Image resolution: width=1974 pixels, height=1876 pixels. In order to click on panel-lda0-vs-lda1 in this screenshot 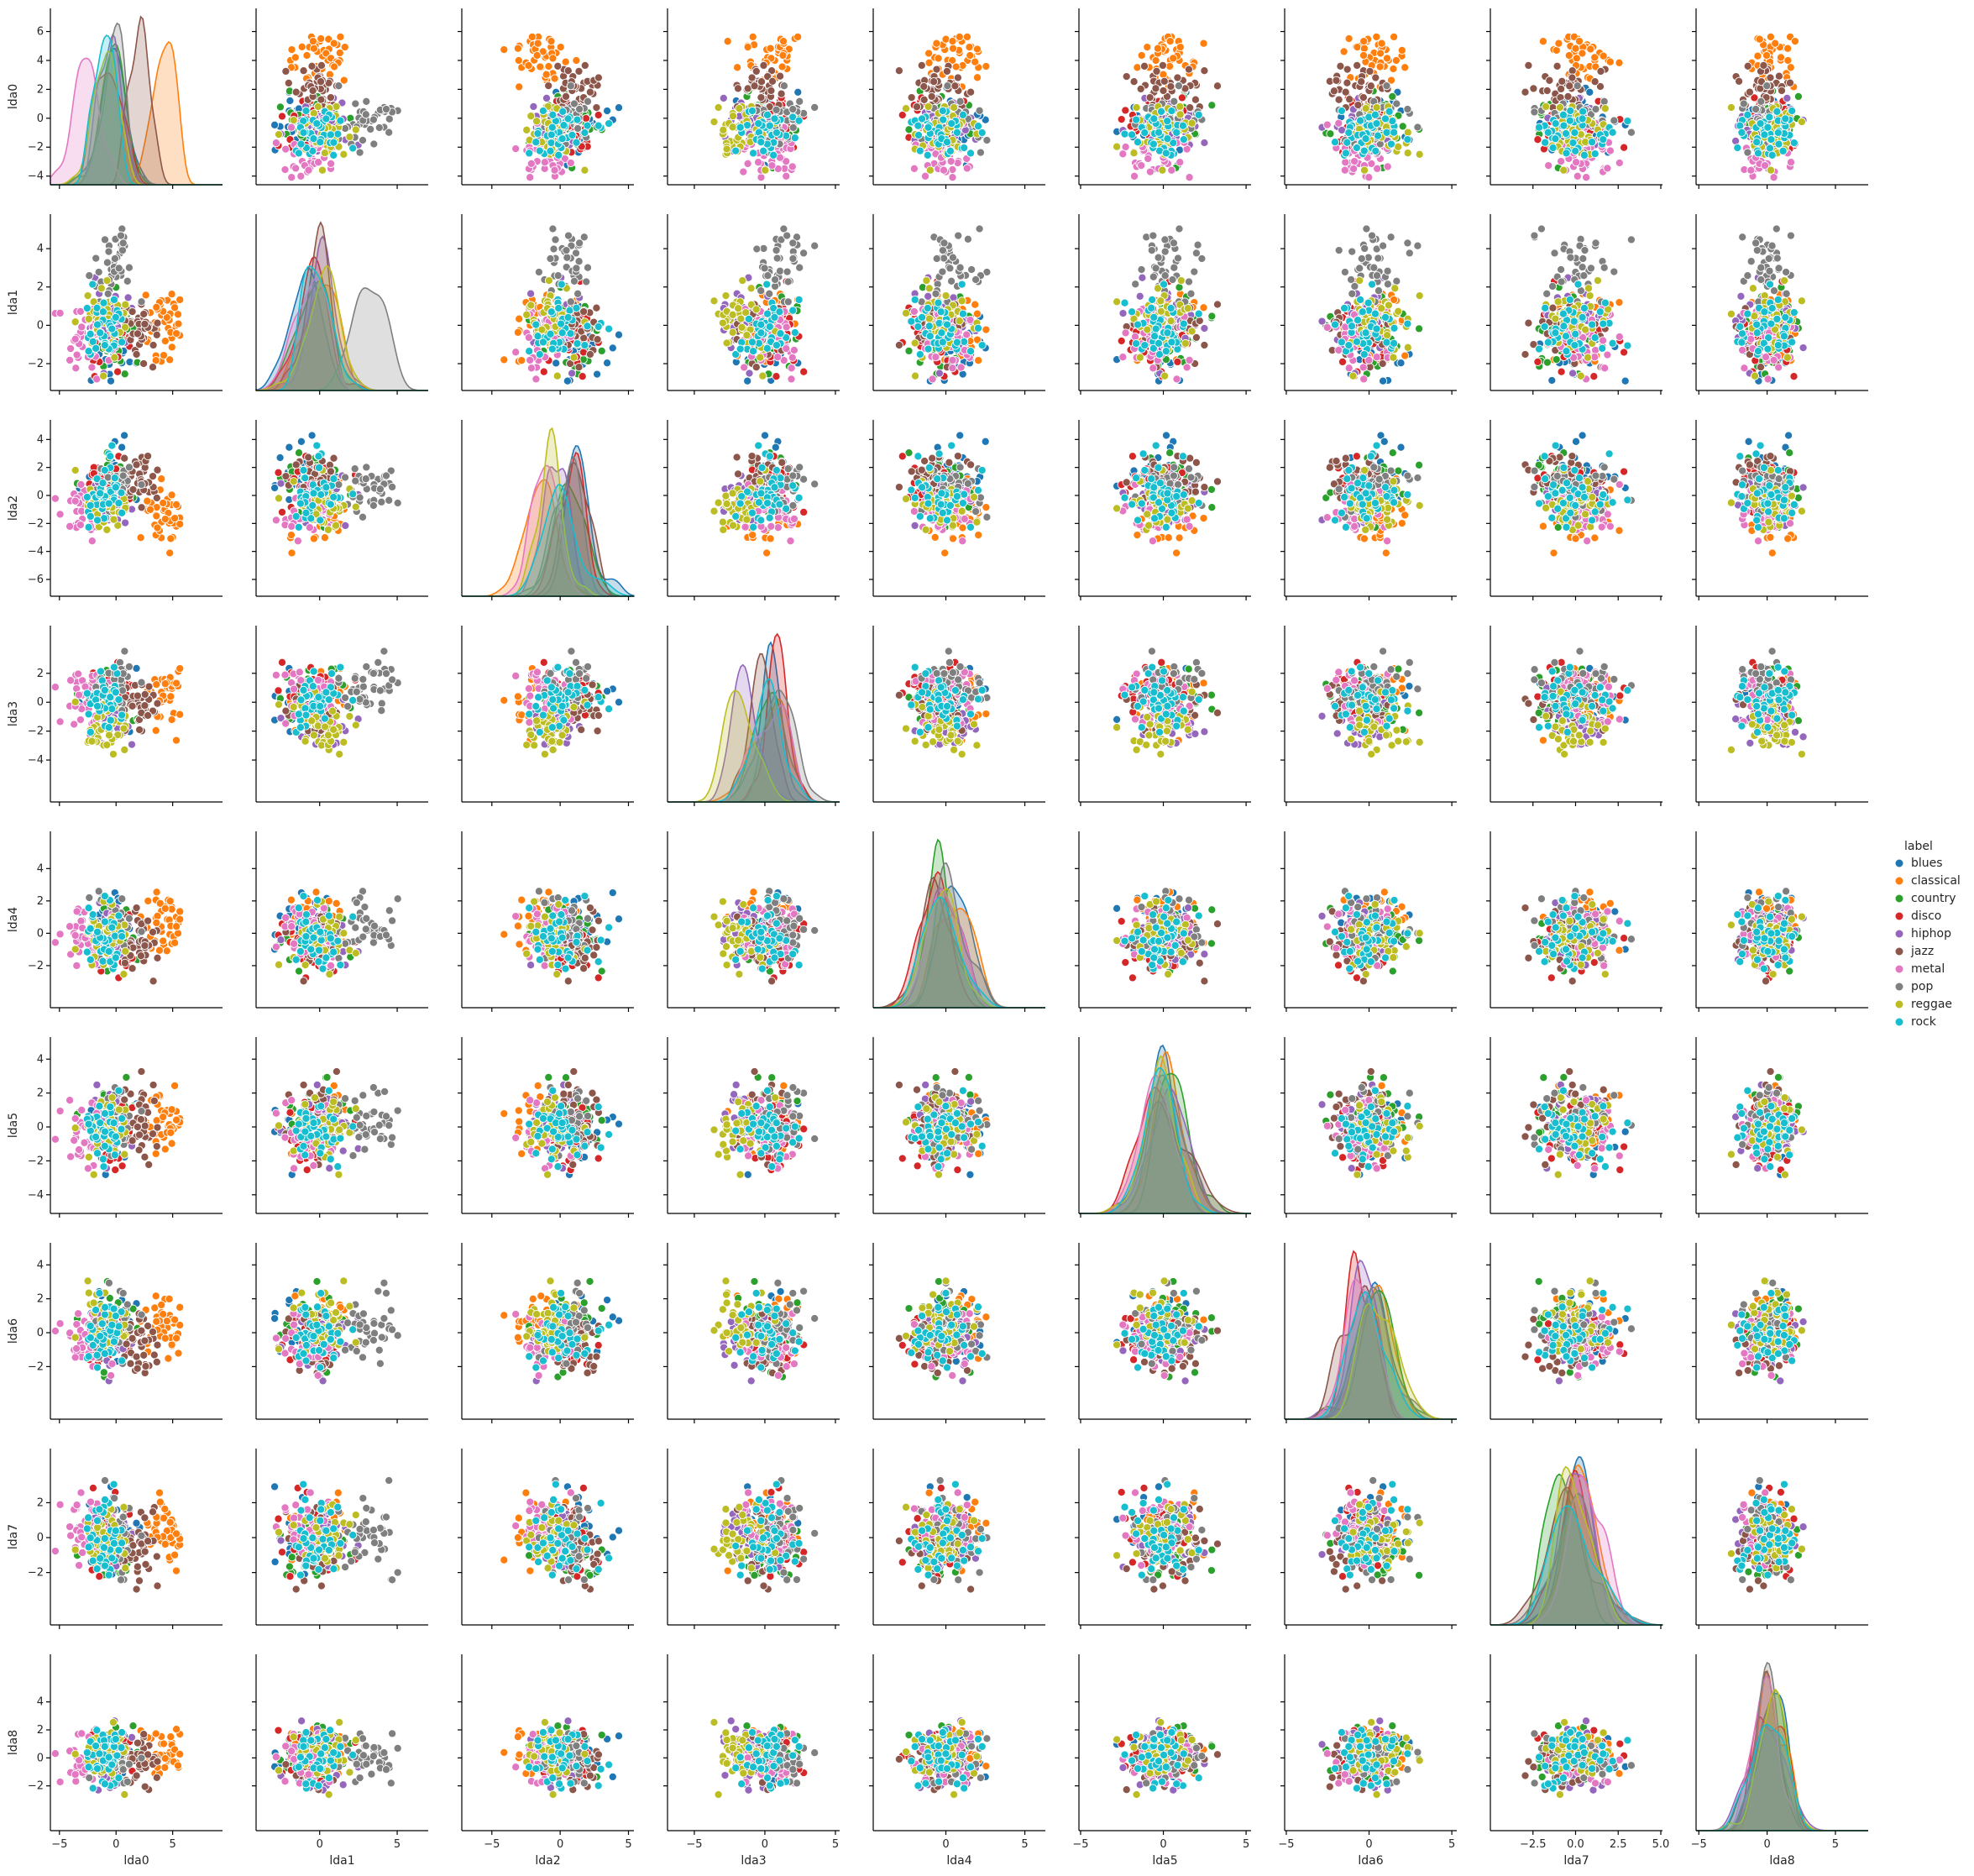, I will do `click(340, 99)`.